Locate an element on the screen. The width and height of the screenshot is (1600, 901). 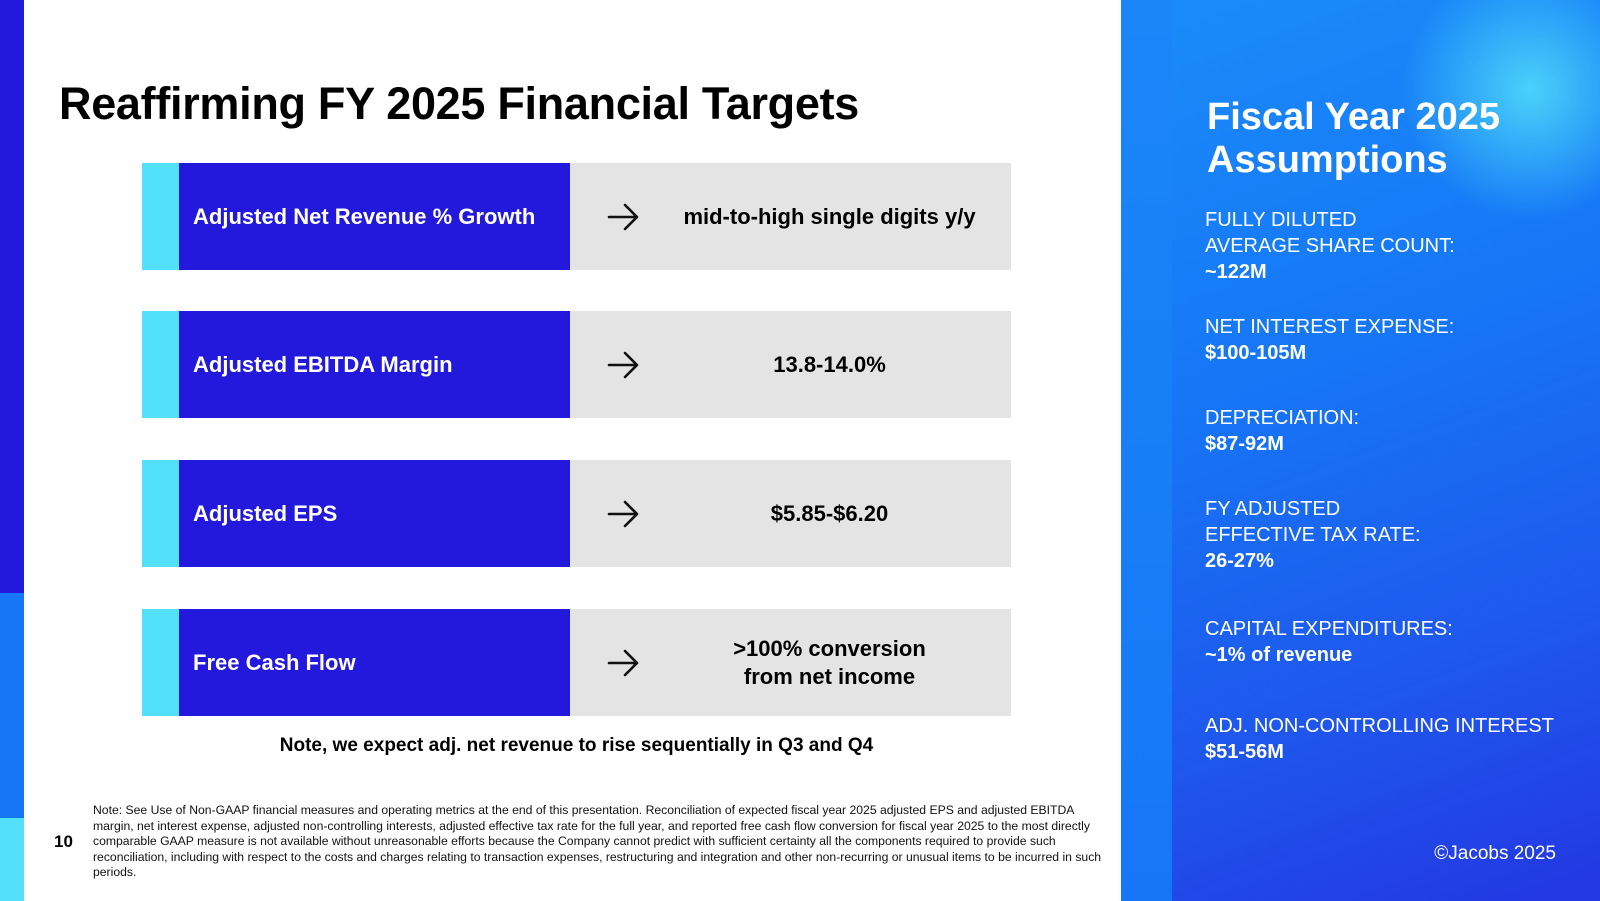
target-value-line: $5.85-$6.20 is located at coordinates (829, 513).